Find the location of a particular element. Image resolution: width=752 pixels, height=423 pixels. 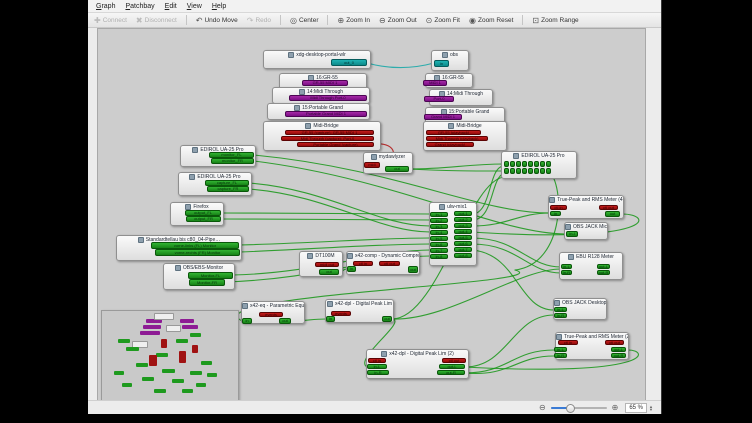

zoom-out-button: ⊖ Zoom Out is located at coordinates (398, 20).